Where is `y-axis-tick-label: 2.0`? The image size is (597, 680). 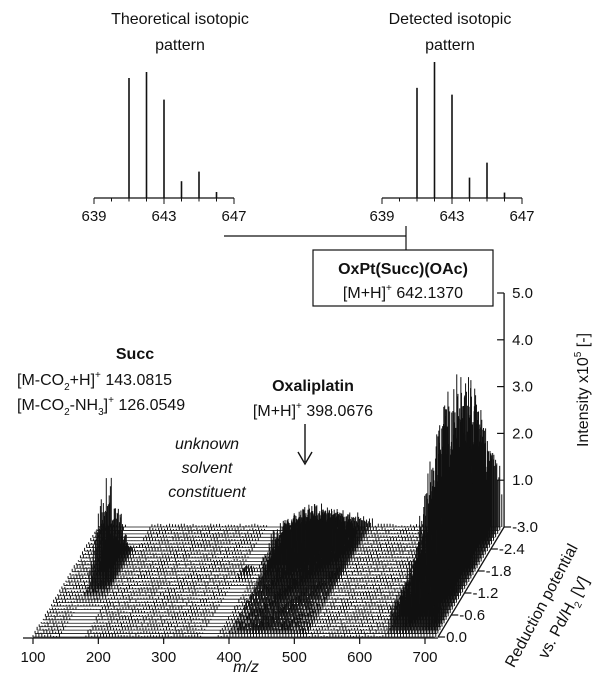
y-axis-tick-label: 2.0 is located at coordinates (522, 433).